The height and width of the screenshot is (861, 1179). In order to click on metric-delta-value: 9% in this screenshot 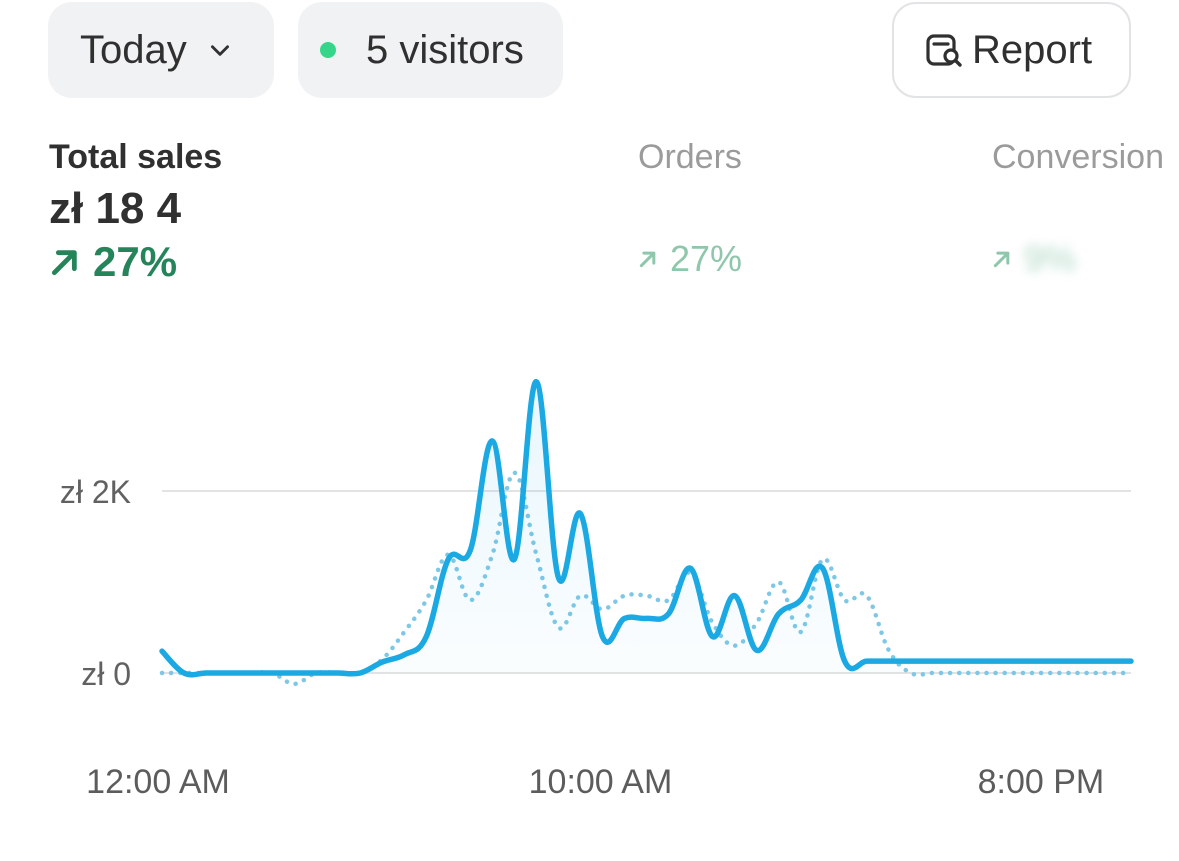, I will do `click(1050, 258)`.